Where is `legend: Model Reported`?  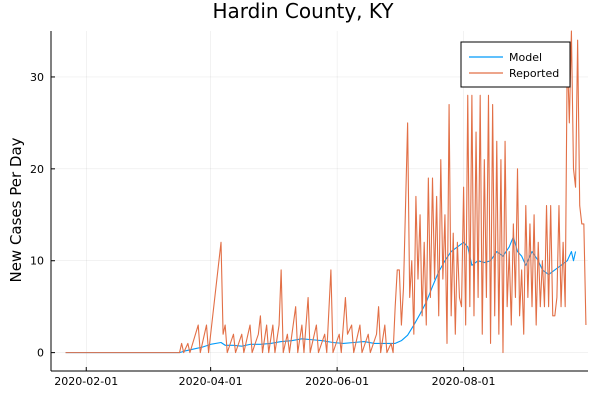 legend: Model Reported is located at coordinates (515, 64).